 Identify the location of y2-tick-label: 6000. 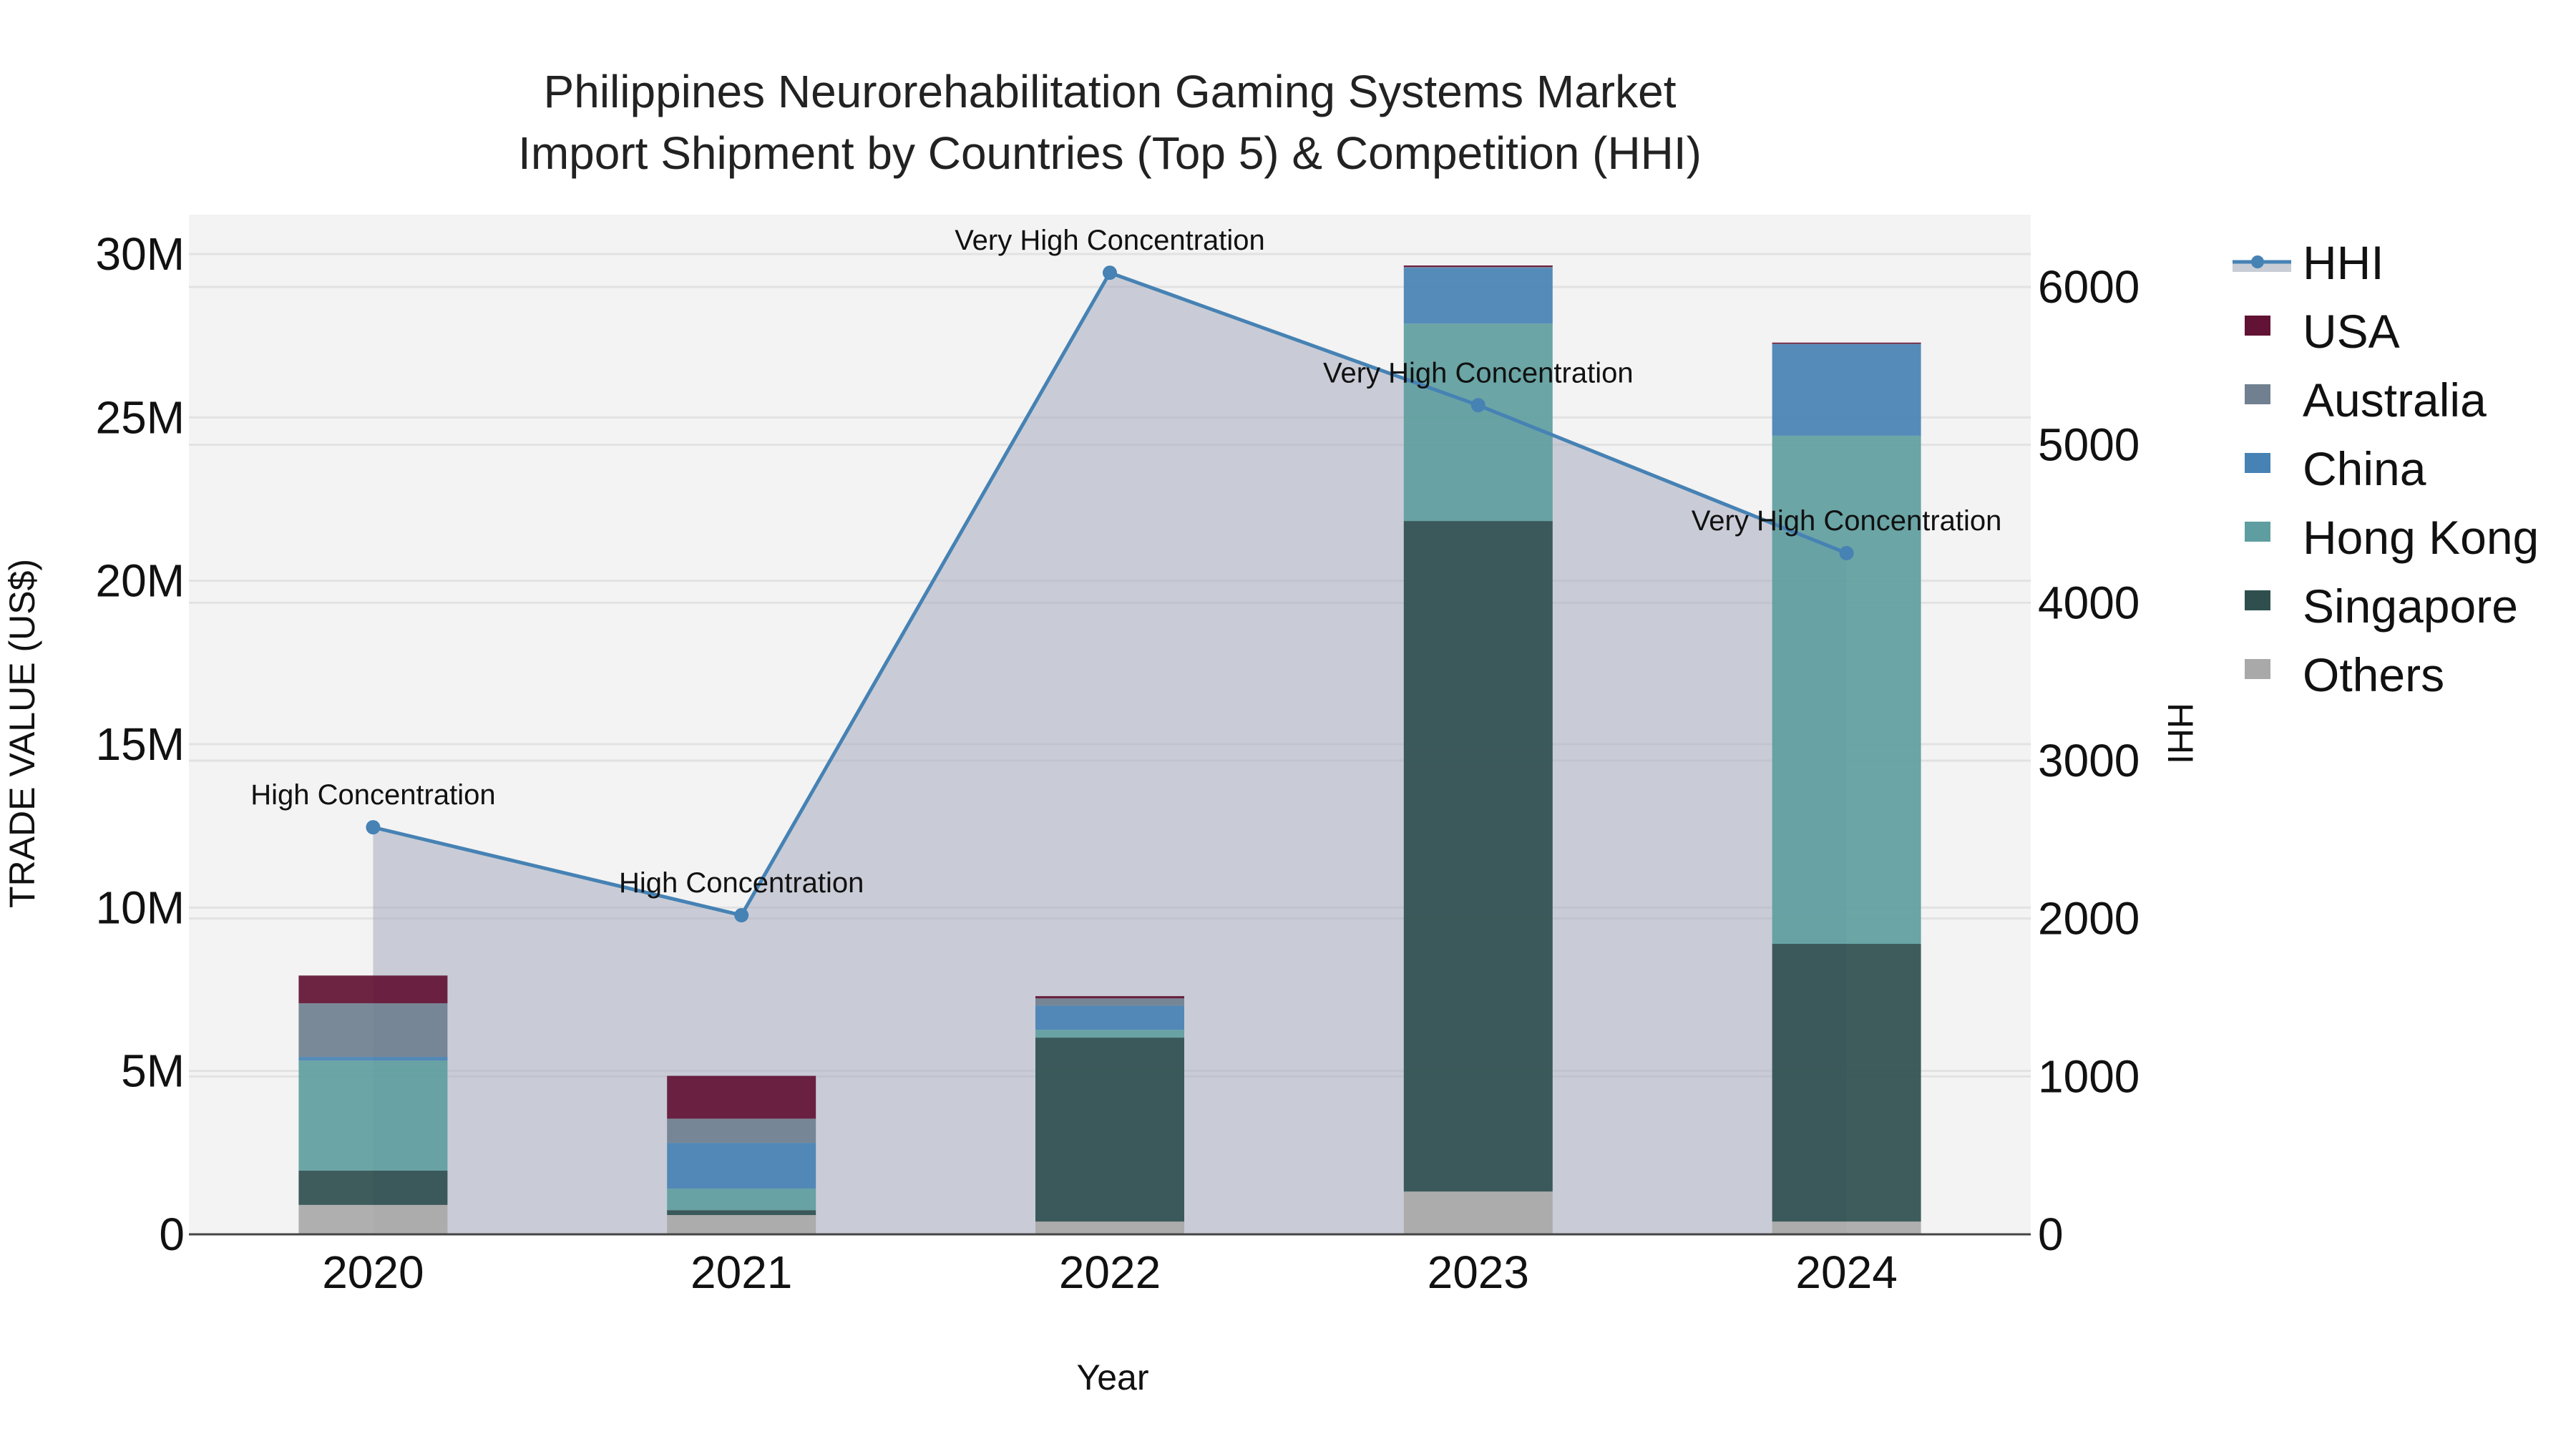
(2089, 287).